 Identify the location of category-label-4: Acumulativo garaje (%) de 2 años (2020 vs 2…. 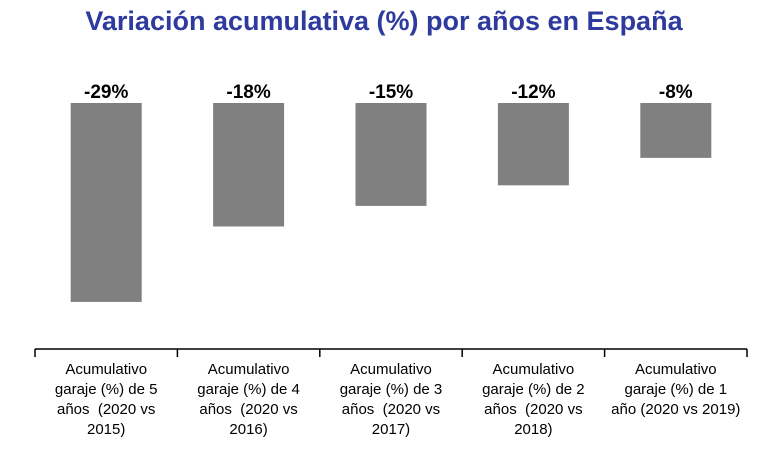
(533, 400).